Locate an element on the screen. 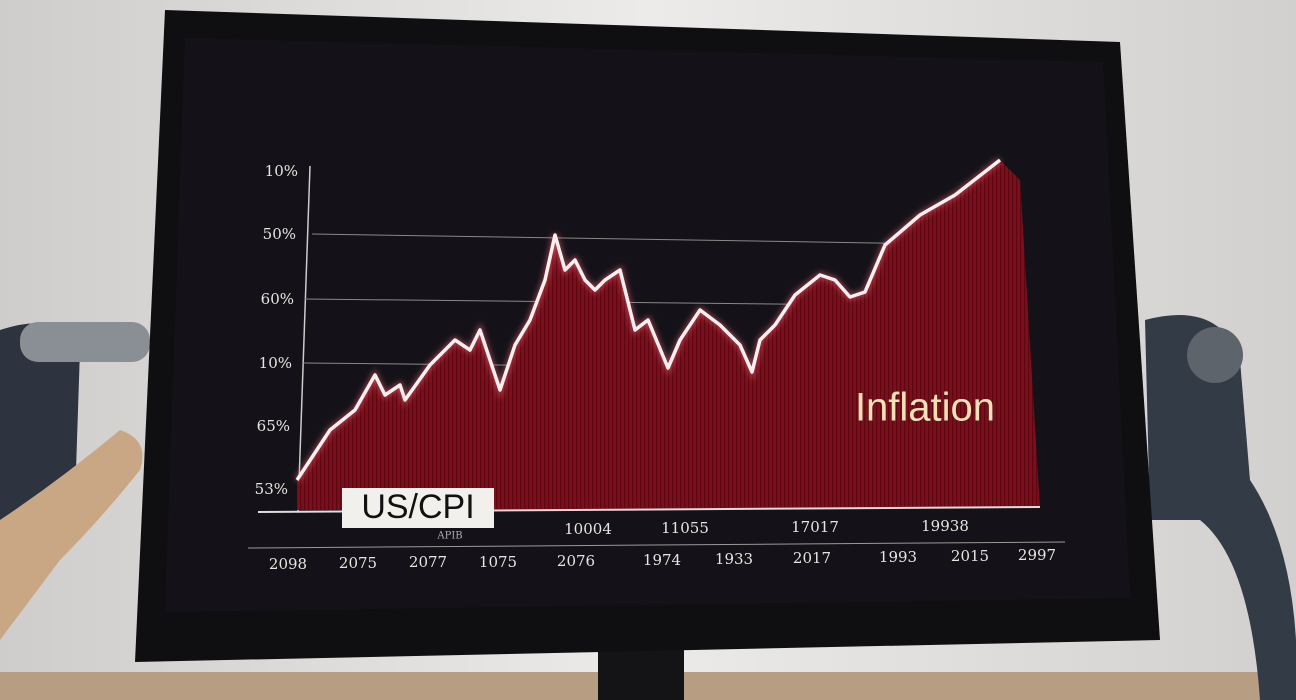 The image size is (1296, 700). subtitle: APIB is located at coordinates (449, 536).